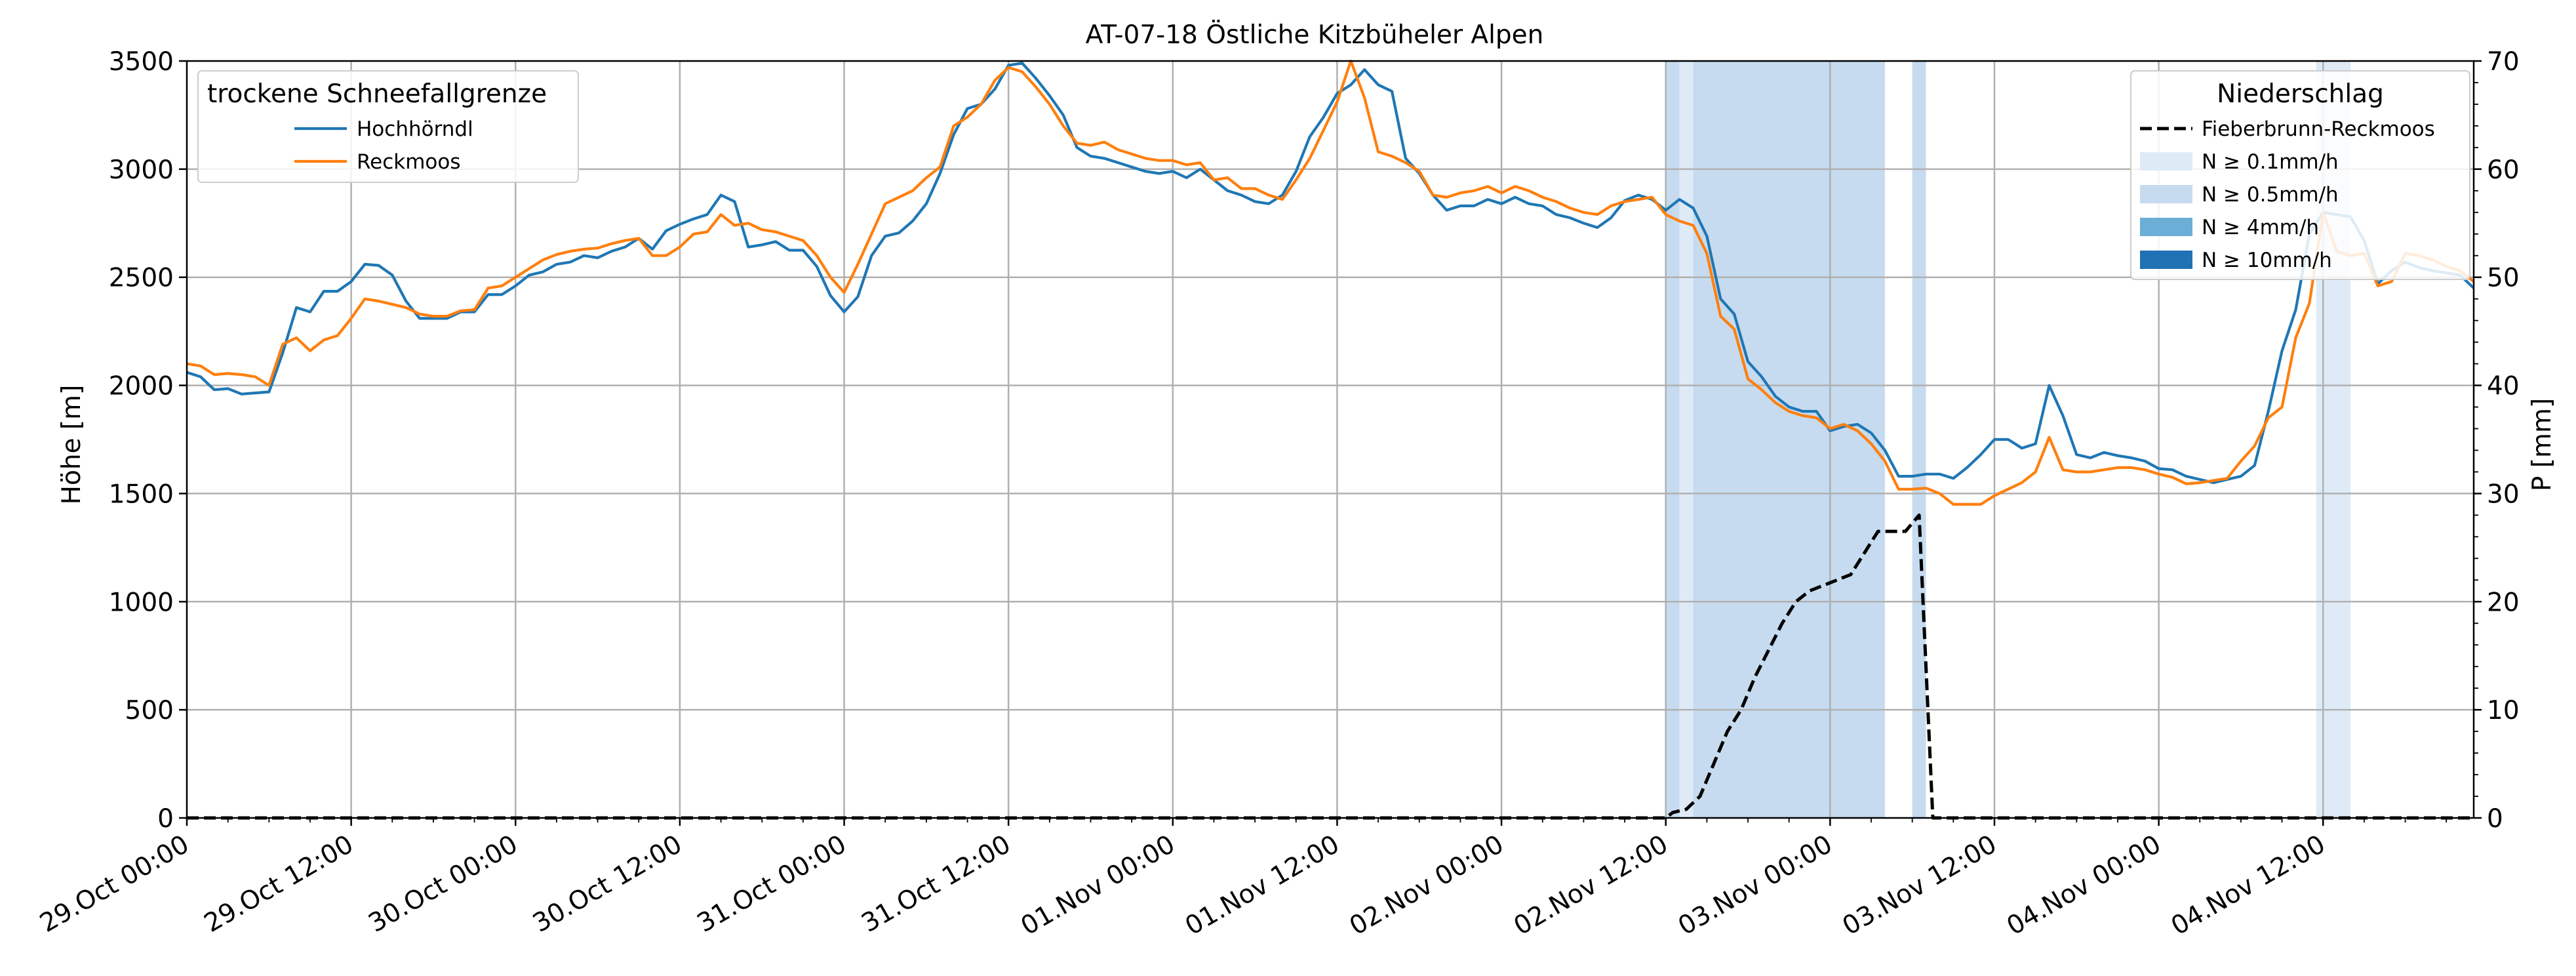 This screenshot has height=976, width=2576. What do you see at coordinates (2318, 129) in the screenshot?
I see `legend-right-label-0: Fieberbrunn-Reckmoos` at bounding box center [2318, 129].